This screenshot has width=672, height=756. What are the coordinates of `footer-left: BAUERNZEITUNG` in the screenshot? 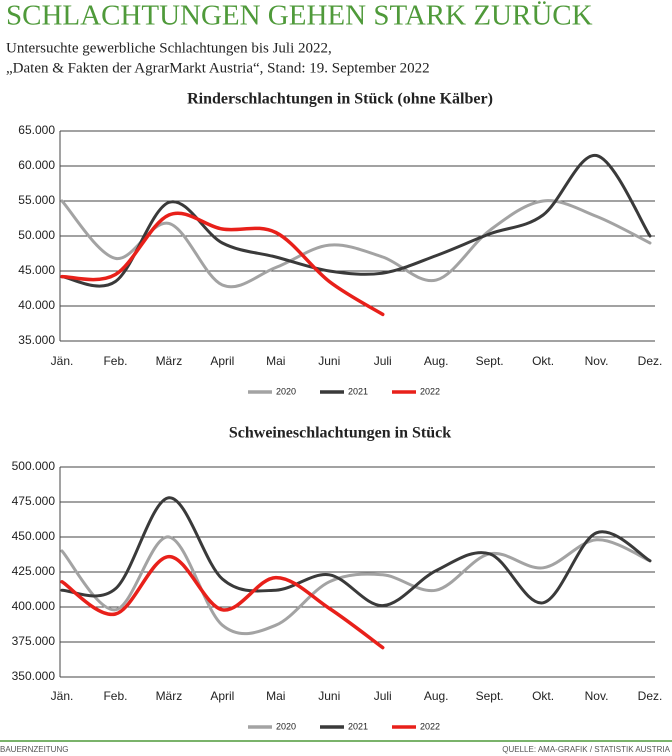 It's located at (34, 749).